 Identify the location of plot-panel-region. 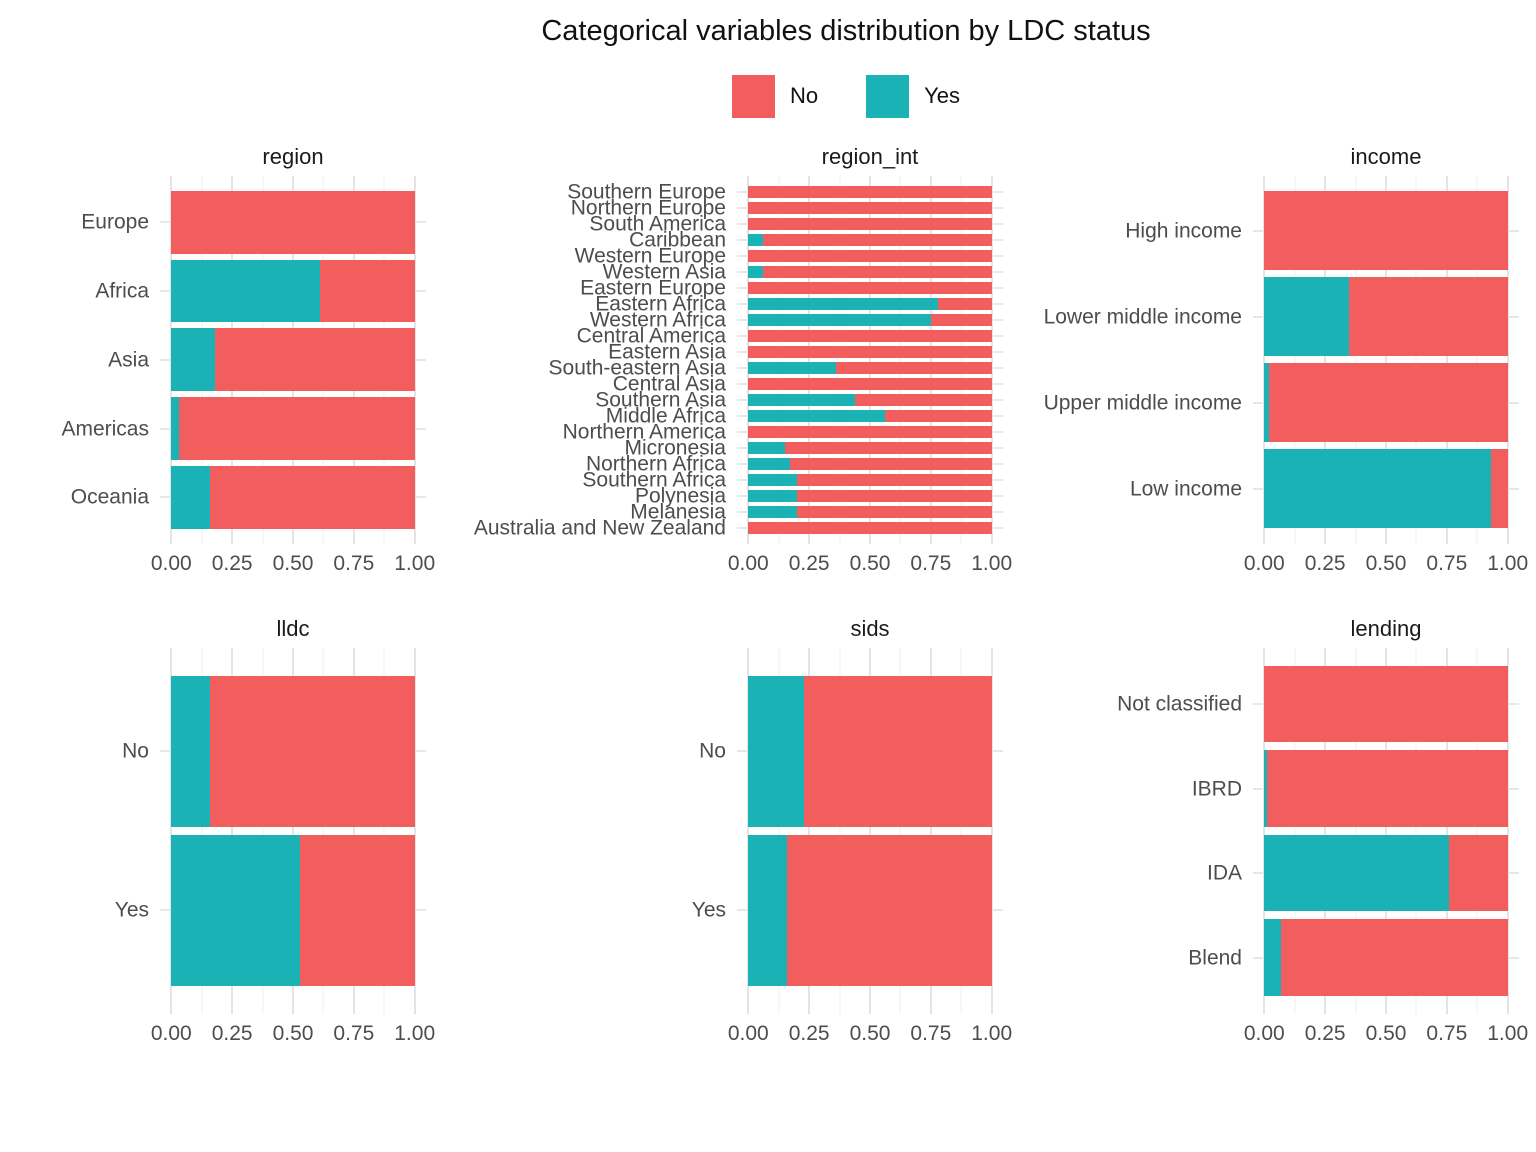
(293, 359).